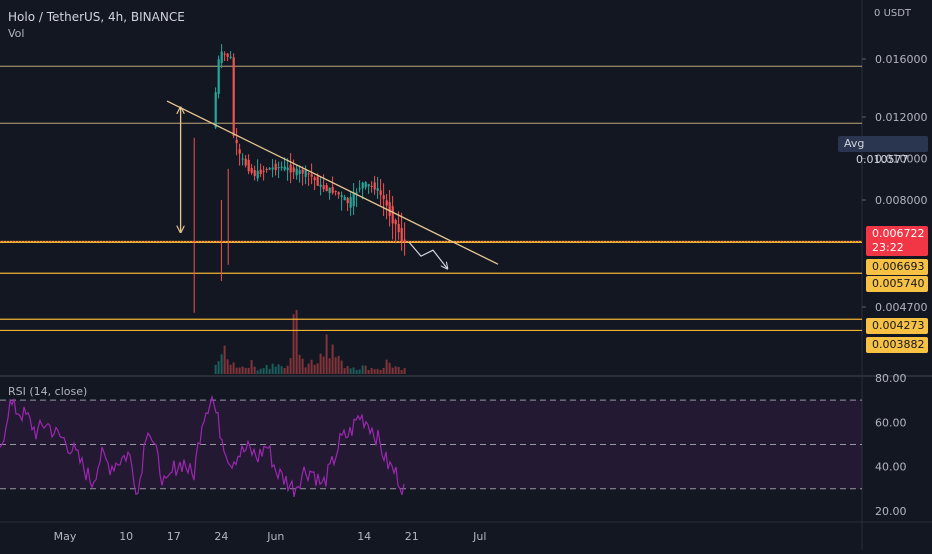  I want to click on avg-value: 0.010577, so click(882, 159).